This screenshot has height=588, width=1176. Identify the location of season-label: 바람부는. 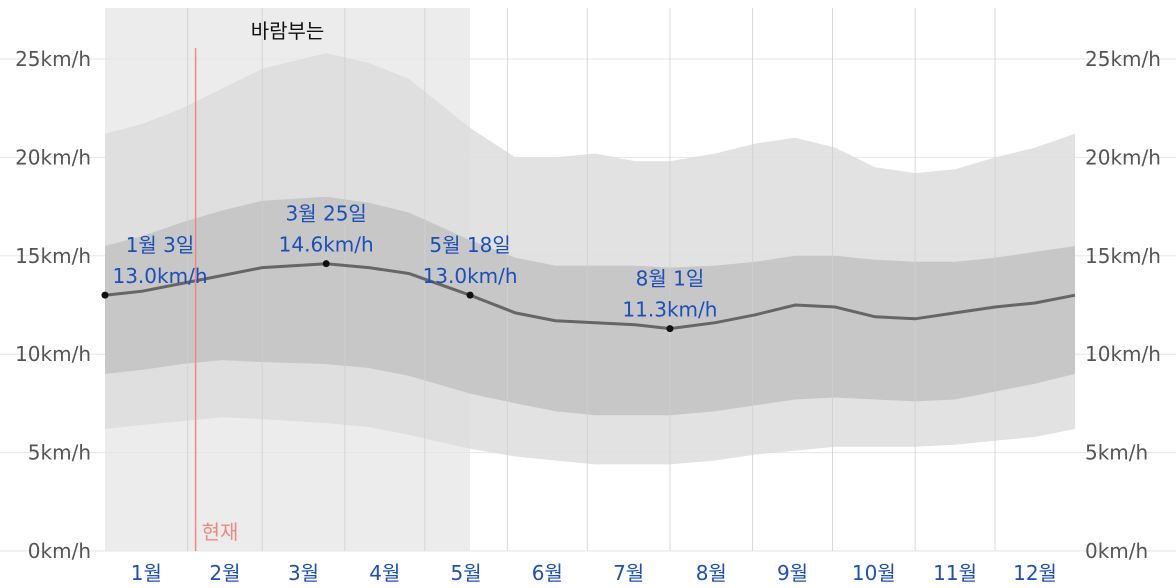
(288, 31).